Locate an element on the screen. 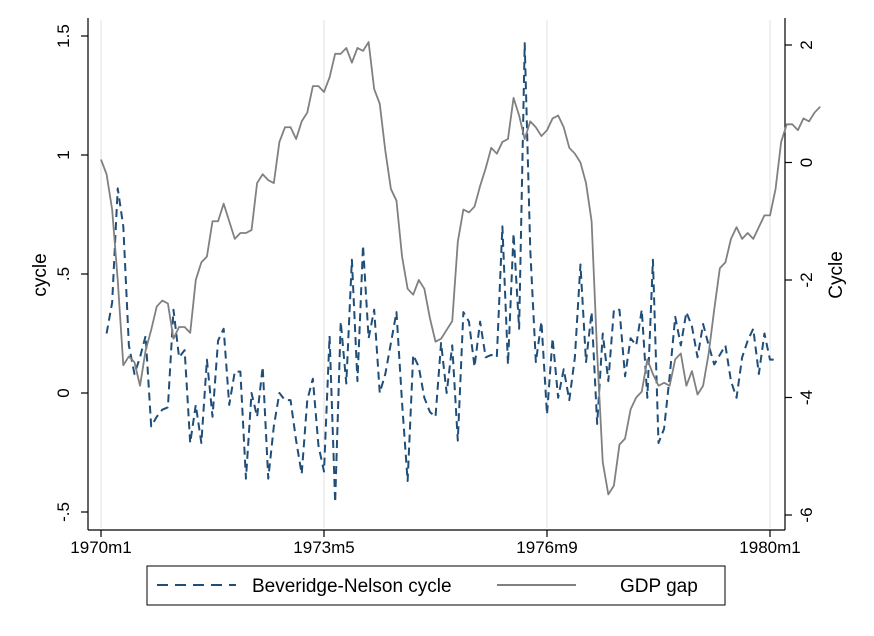 The width and height of the screenshot is (874, 636). x-tick-label-1: 1973m5 is located at coordinates (323, 547).